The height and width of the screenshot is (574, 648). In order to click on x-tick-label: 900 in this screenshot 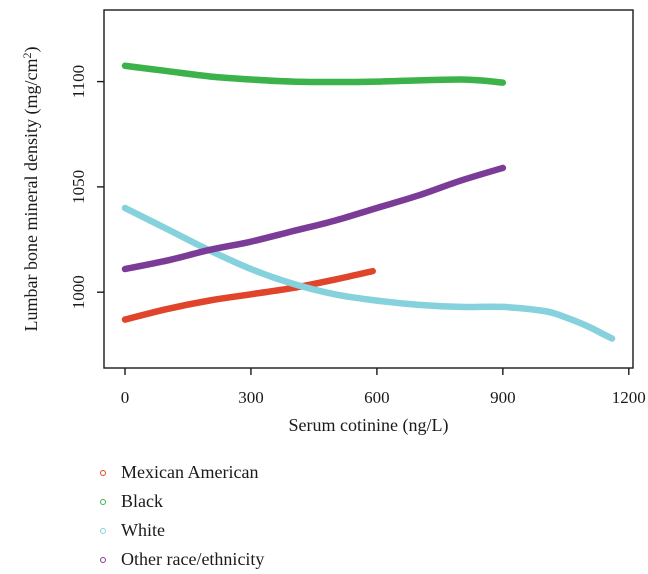, I will do `click(503, 397)`.